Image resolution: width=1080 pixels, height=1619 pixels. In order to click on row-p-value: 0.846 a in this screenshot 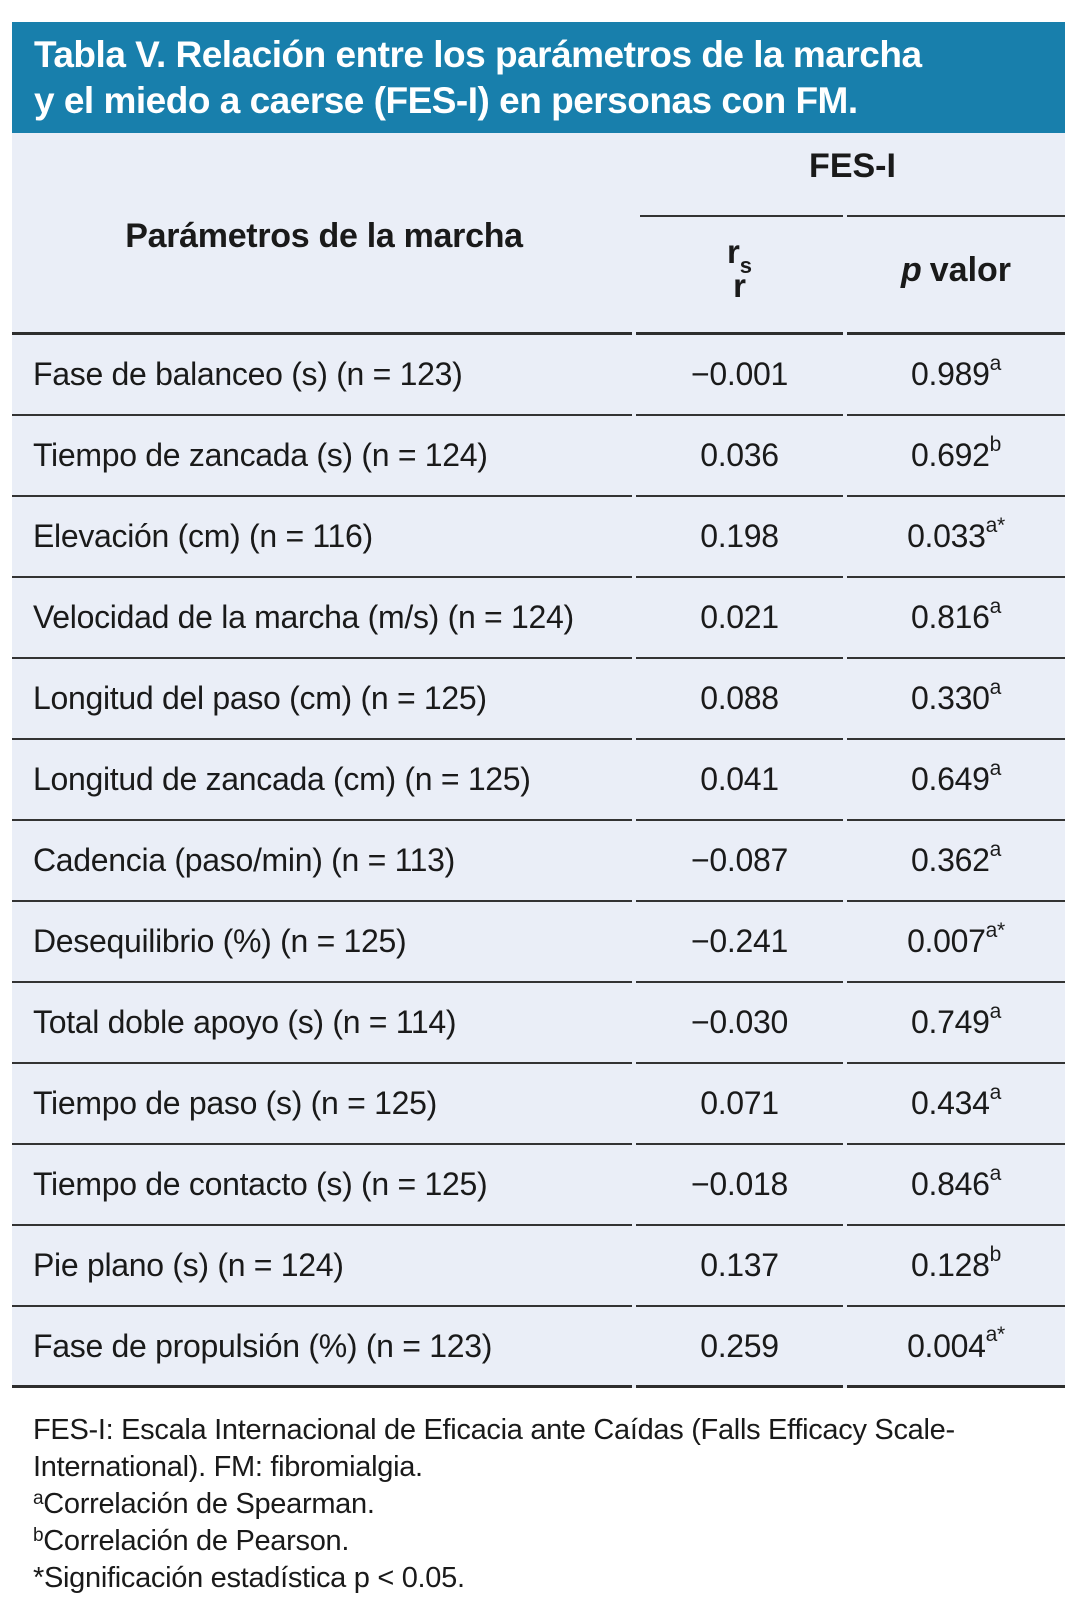, I will do `click(956, 1185)`.